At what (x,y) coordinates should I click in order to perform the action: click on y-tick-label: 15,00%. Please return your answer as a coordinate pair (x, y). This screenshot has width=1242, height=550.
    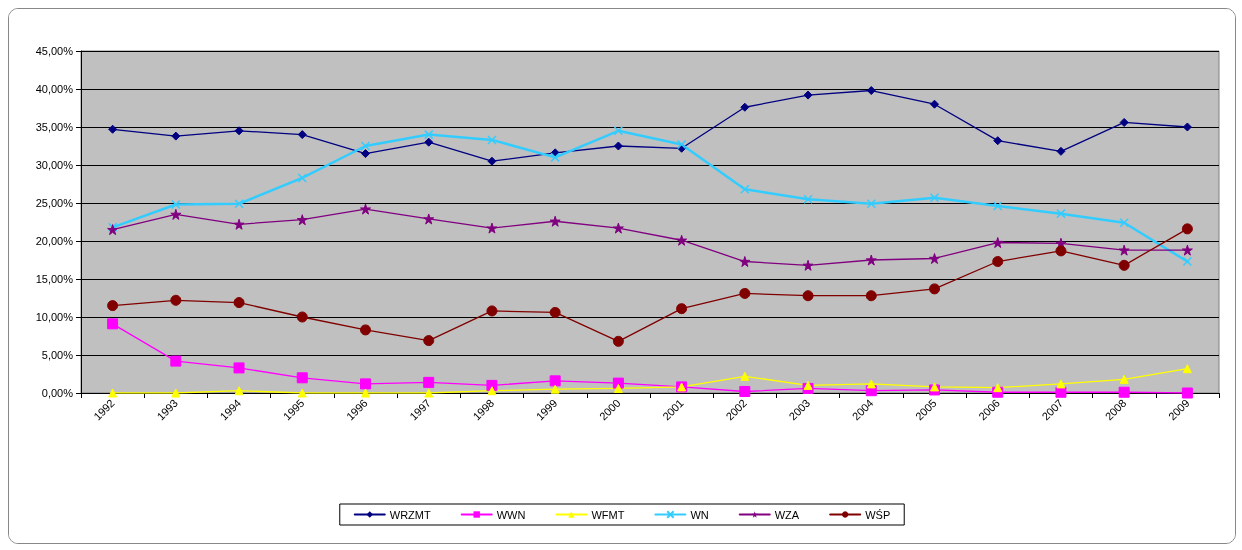
    Looking at the image, I should click on (54, 279).